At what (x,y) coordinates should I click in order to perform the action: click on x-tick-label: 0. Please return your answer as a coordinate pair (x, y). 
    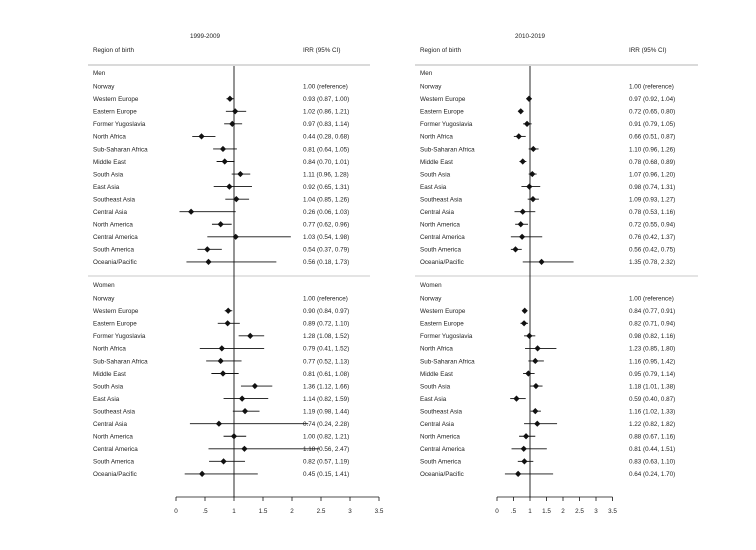
    Looking at the image, I should click on (176, 511).